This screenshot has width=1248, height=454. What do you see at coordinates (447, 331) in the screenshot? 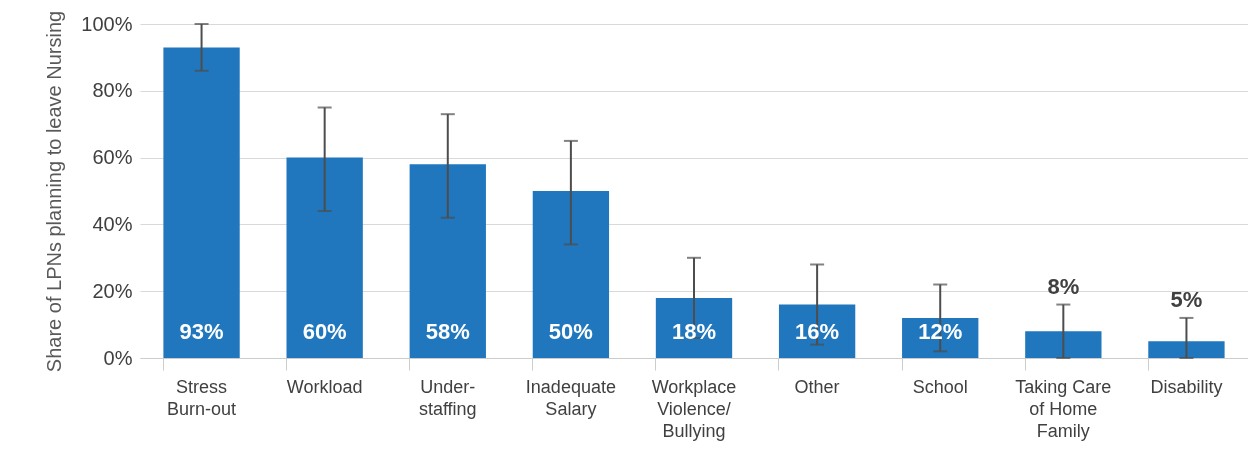
I see `data-label: 58%` at bounding box center [447, 331].